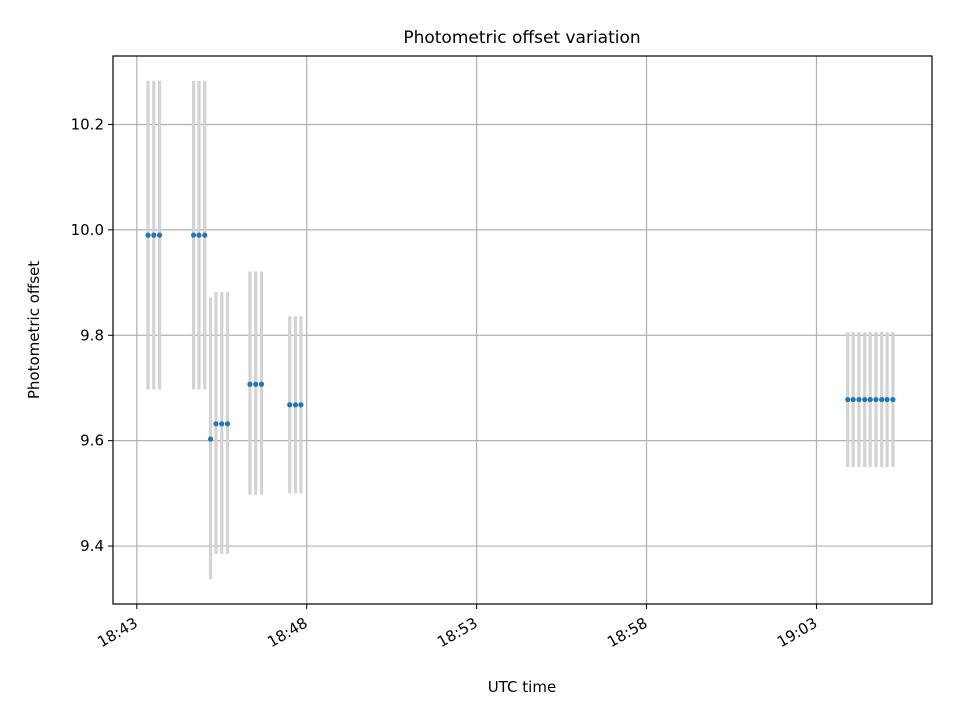 This screenshot has height=720, width=960. What do you see at coordinates (87, 230) in the screenshot?
I see `y-tick-label: 10.0` at bounding box center [87, 230].